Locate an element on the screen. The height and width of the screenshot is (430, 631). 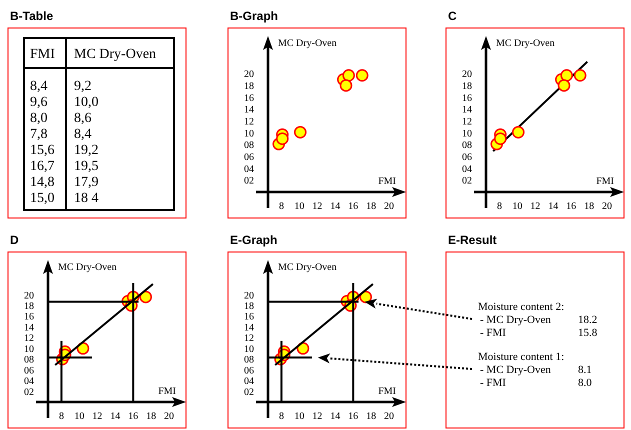
chart-title: E-Graph is located at coordinates (254, 240).